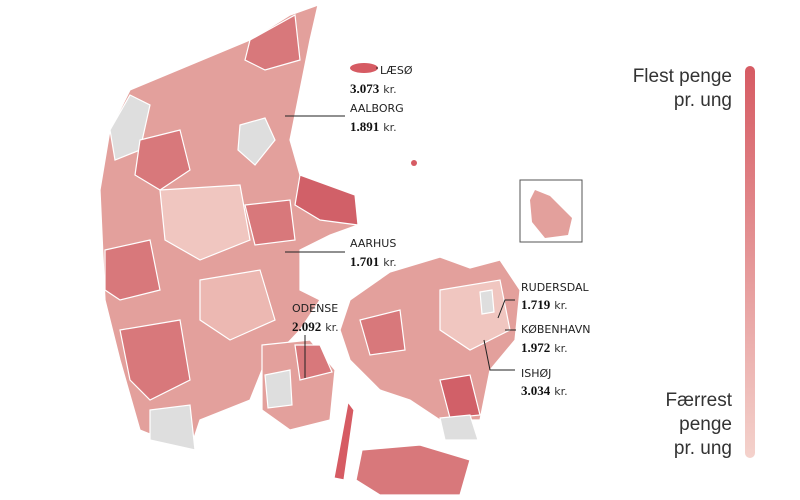  What do you see at coordinates (373, 243) in the screenshot?
I see `place-name: AARHUS` at bounding box center [373, 243].